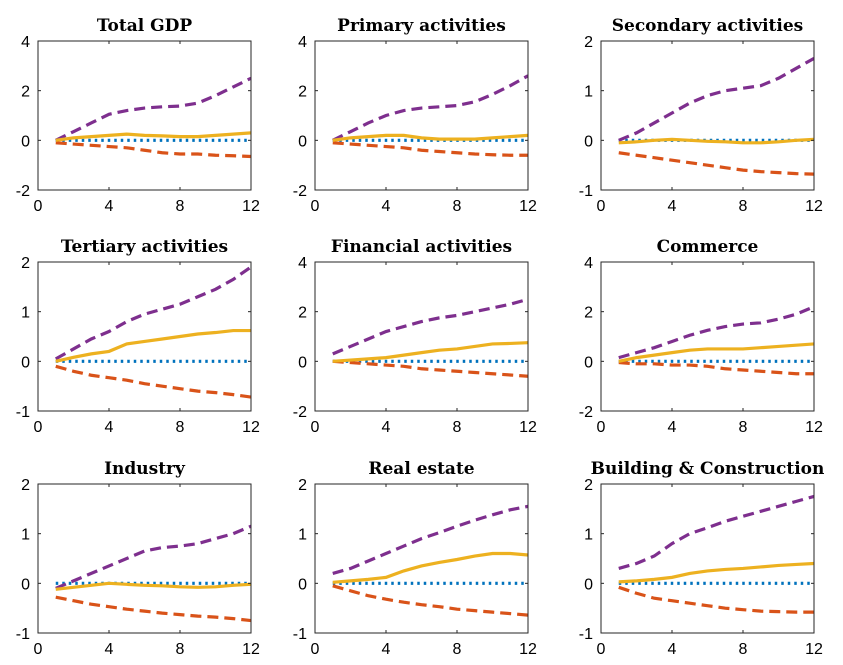 This screenshot has height=665, width=843. Describe the element at coordinates (421, 469) in the screenshot. I see `subplot-title: Real estate` at that location.